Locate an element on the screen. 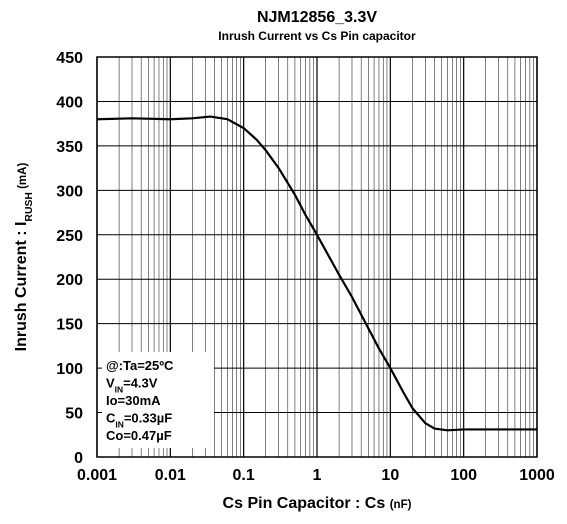  x-tick-label: 0.001 is located at coordinates (97, 475).